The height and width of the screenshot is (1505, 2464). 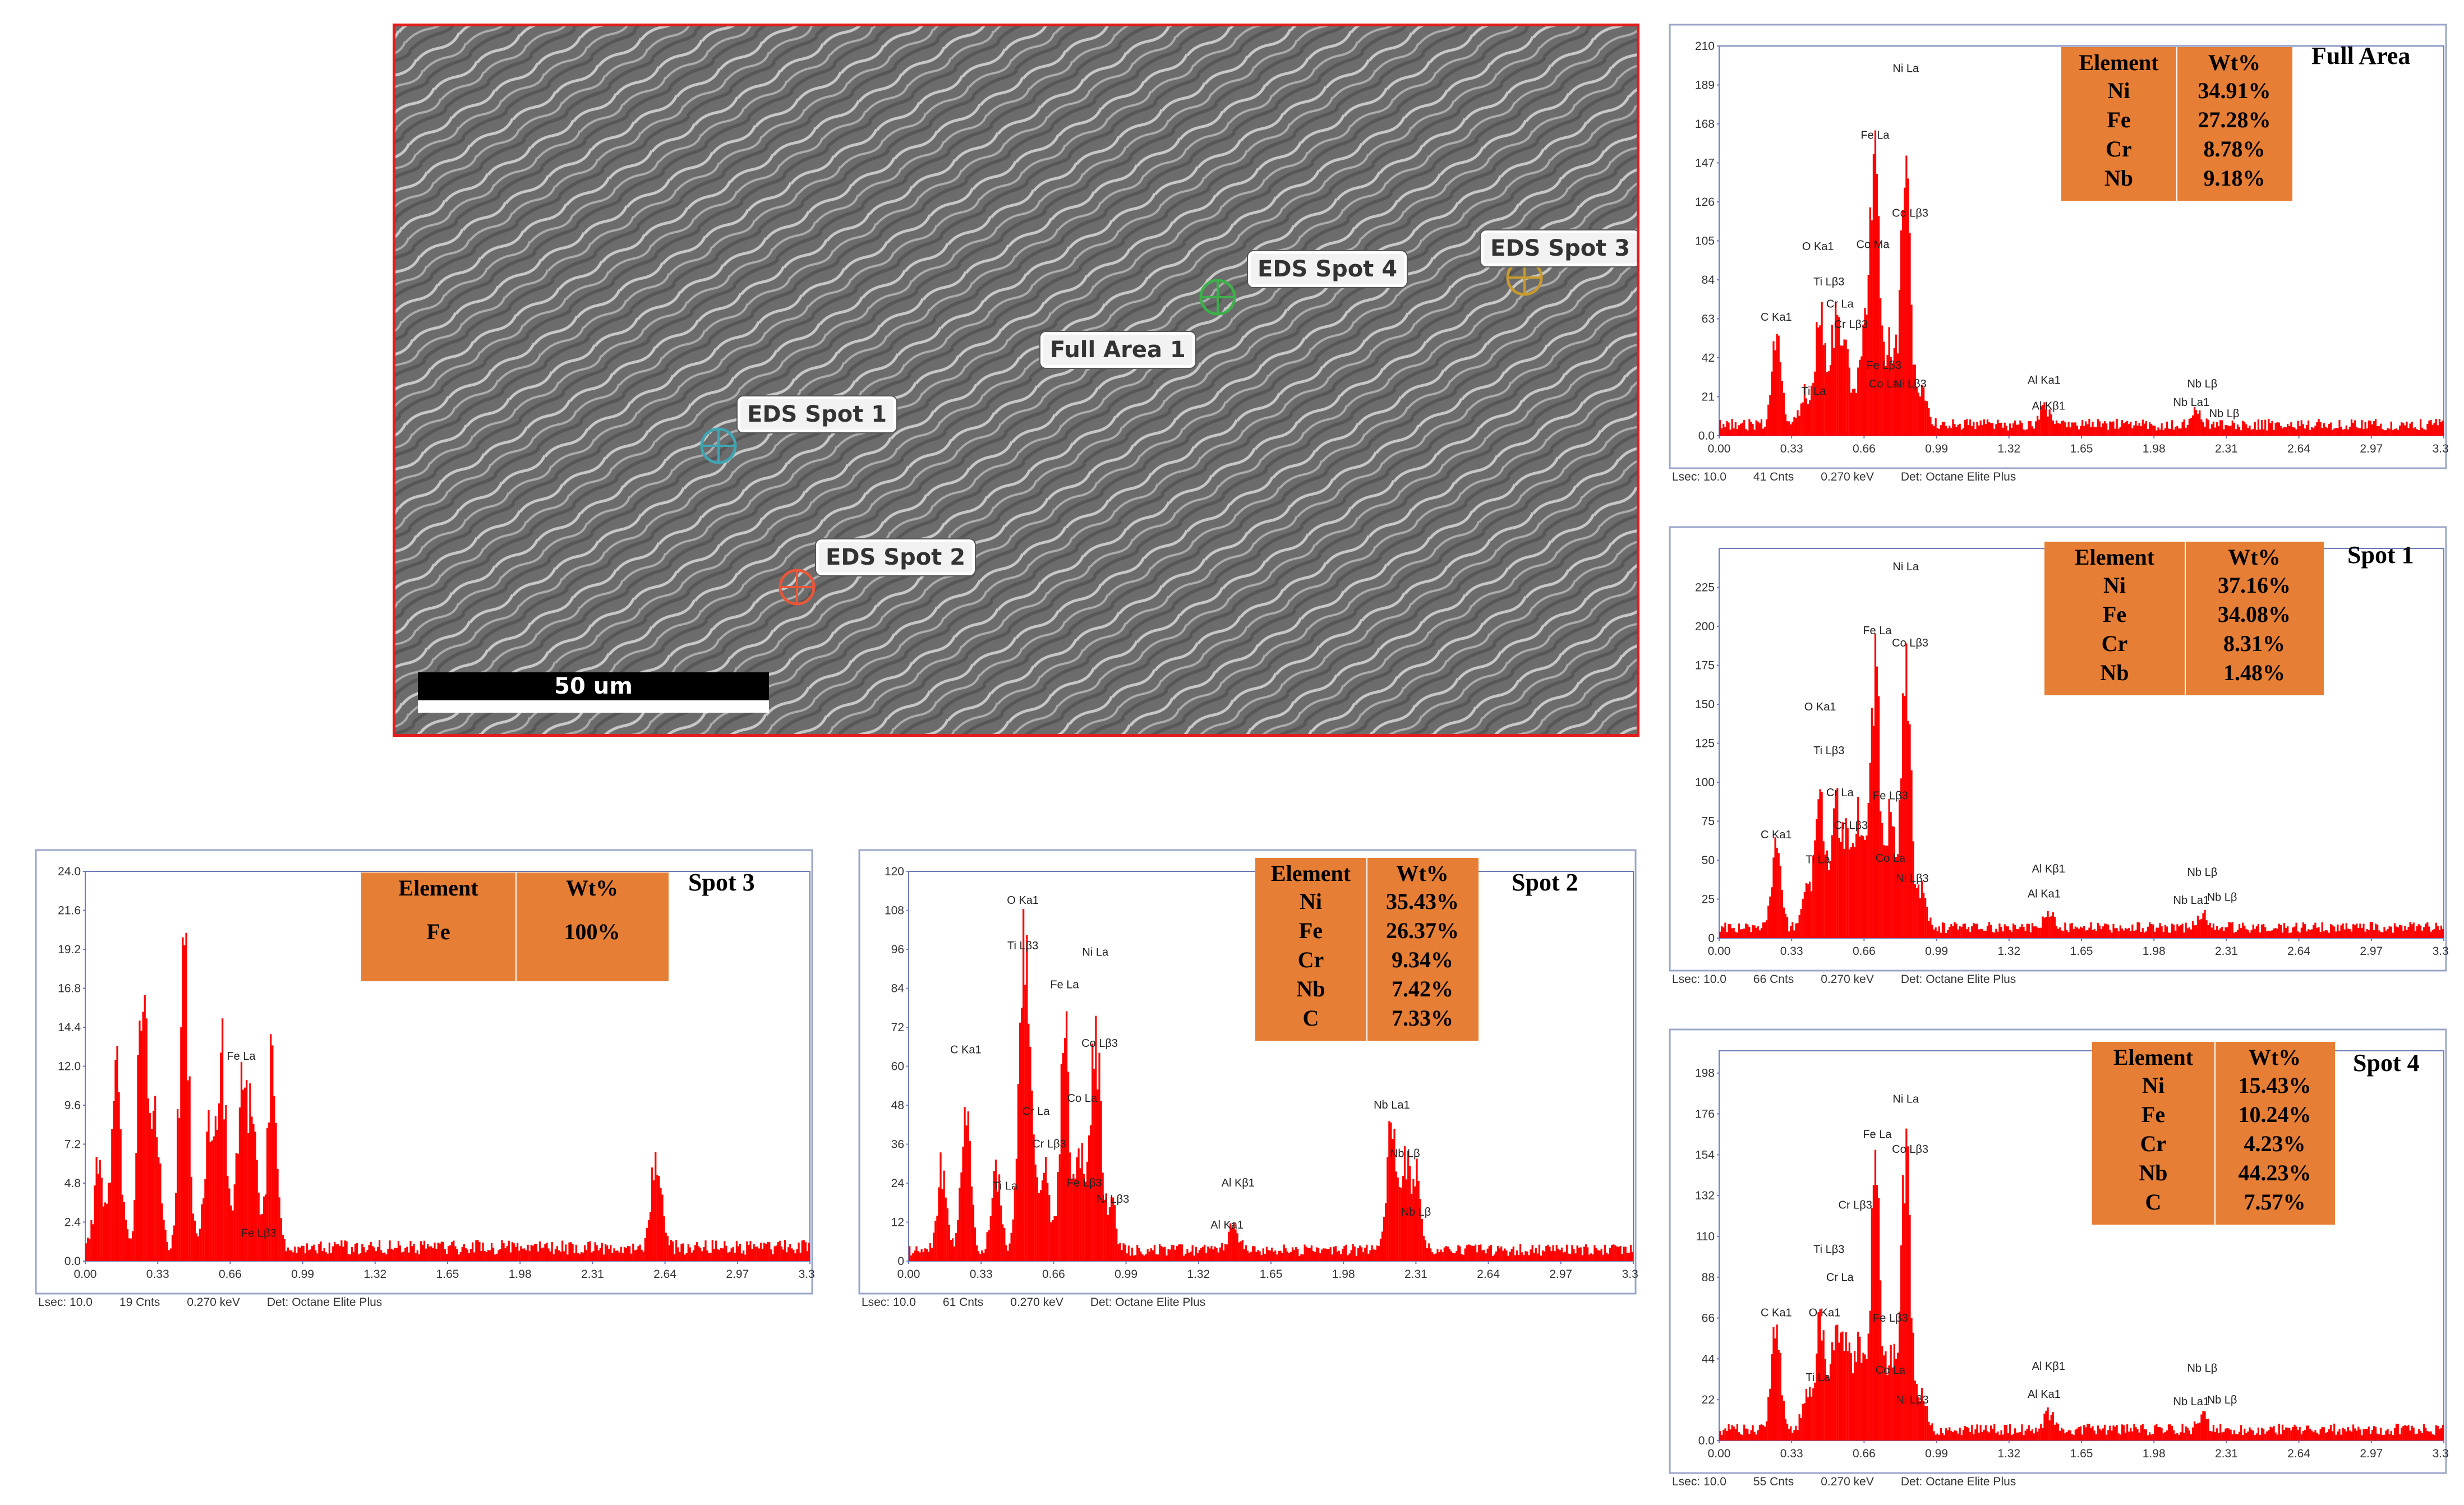 What do you see at coordinates (1705, 85) in the screenshot?
I see `y-tick-label: 189` at bounding box center [1705, 85].